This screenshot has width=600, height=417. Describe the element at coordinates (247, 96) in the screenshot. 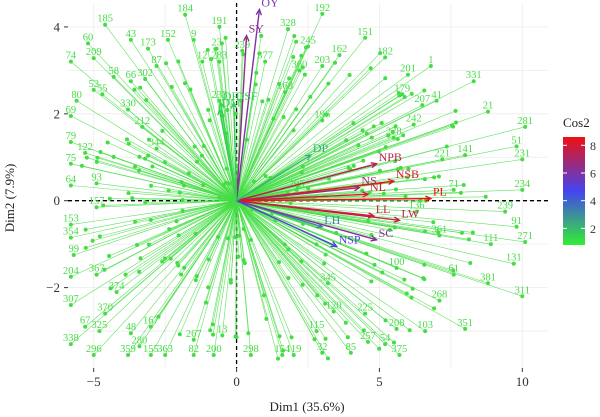

I see `variable-label: DSF` at that location.